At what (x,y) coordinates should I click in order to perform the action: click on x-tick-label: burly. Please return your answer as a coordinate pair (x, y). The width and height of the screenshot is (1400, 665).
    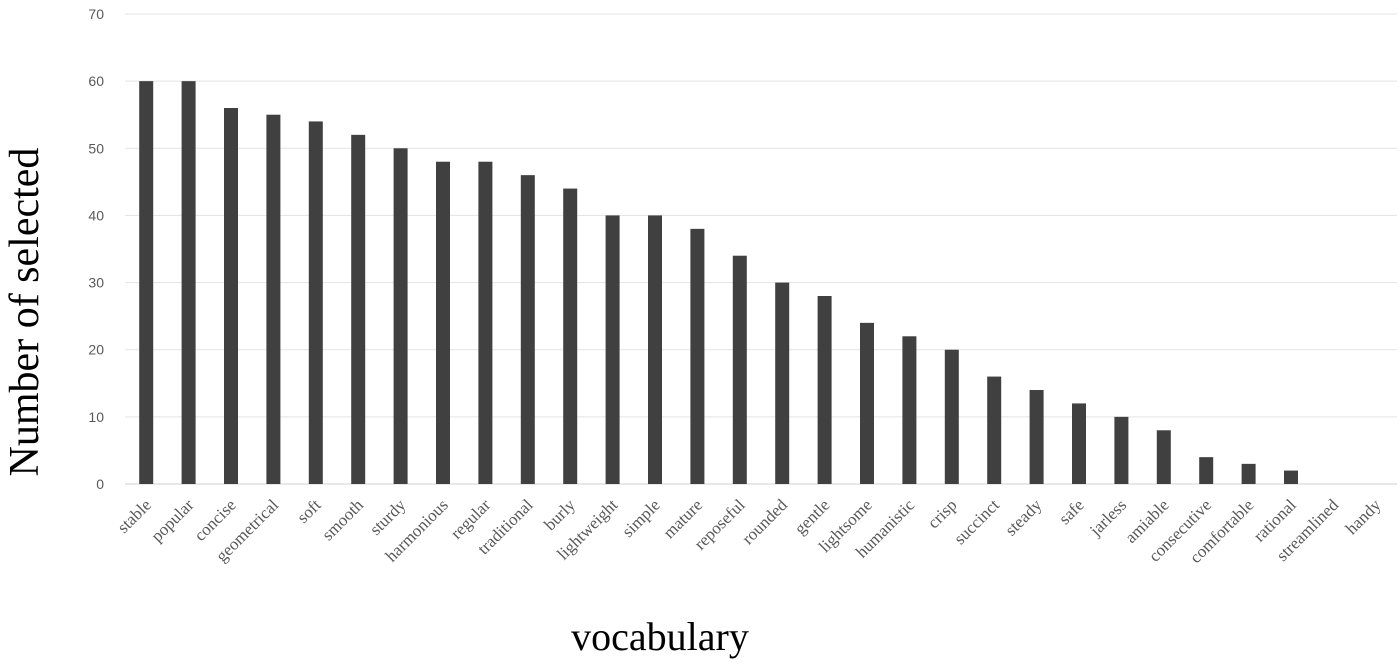
    Looking at the image, I should click on (559, 514).